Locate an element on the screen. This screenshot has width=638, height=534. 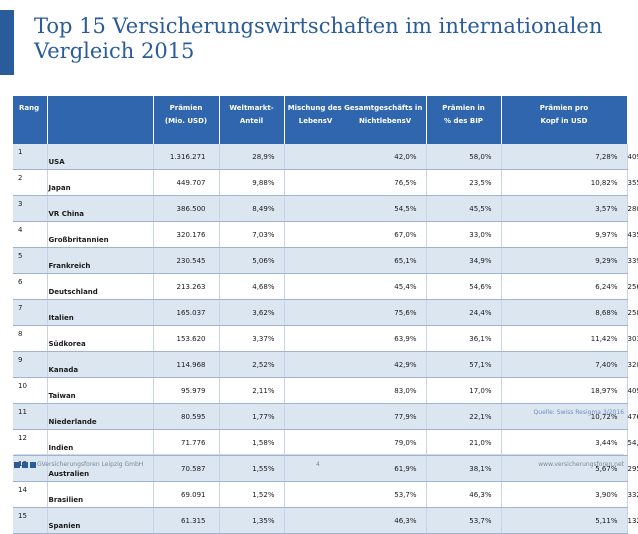
cell-rank: 11 is located at coordinates (30, 416).